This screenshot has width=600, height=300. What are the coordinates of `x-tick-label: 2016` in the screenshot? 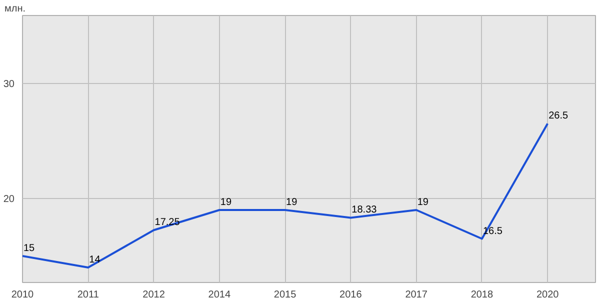 It's located at (351, 295).